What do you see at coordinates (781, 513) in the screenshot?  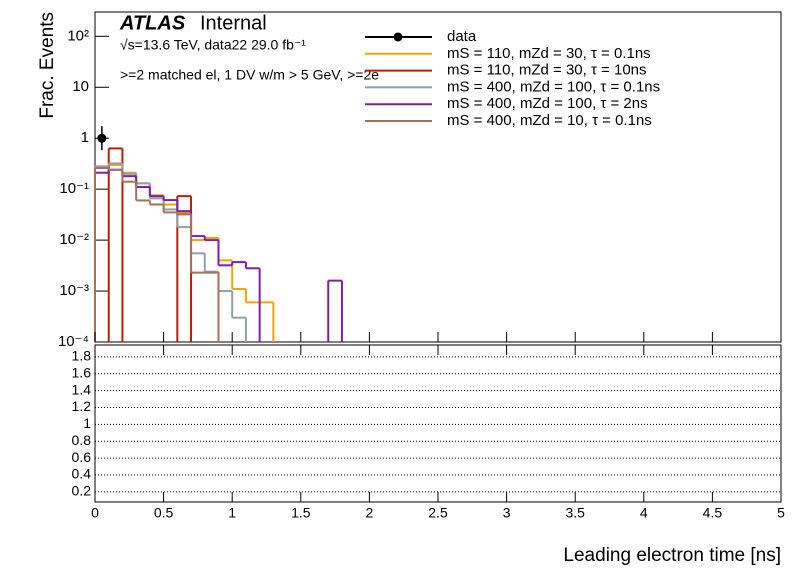 I see `x-tick-label: 5` at bounding box center [781, 513].